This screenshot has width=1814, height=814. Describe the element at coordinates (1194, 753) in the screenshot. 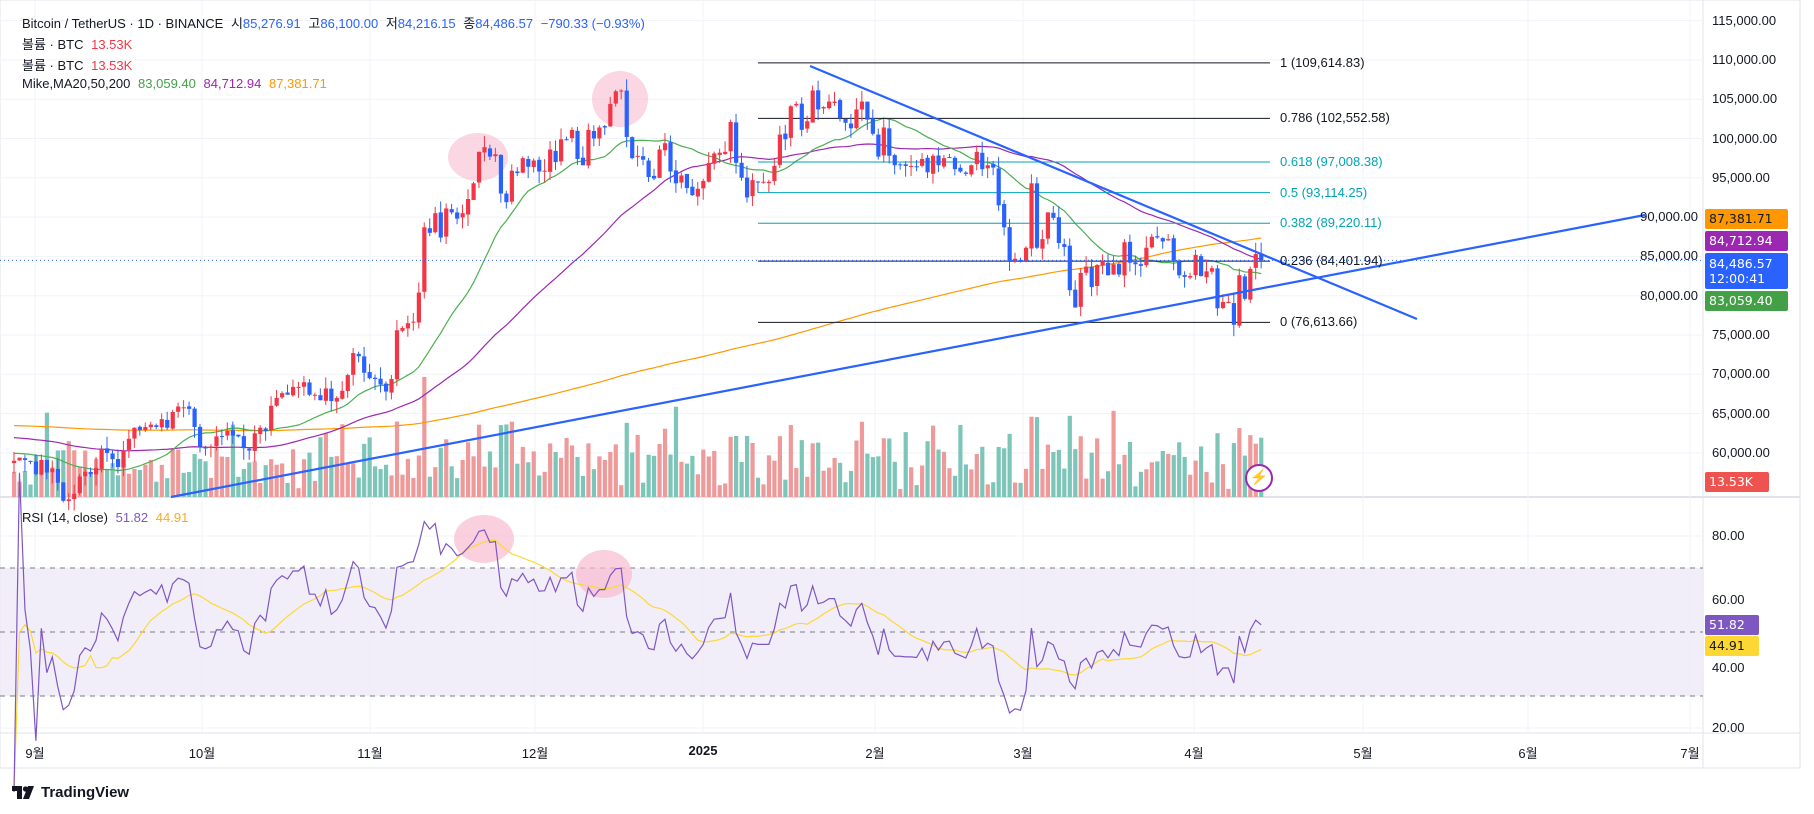

I see `time-axis-label: 4월` at that location.